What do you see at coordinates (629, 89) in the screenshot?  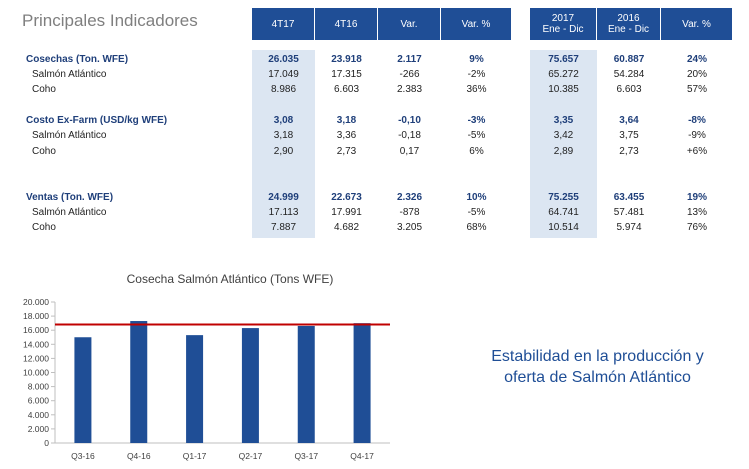 I see `cell-y2: 6.603` at bounding box center [629, 89].